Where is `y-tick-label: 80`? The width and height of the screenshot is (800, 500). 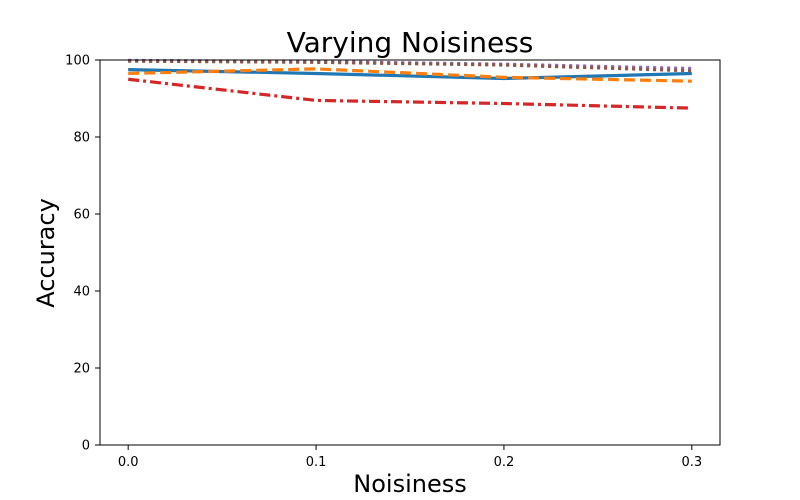
y-tick-label: 80 is located at coordinates (81, 138).